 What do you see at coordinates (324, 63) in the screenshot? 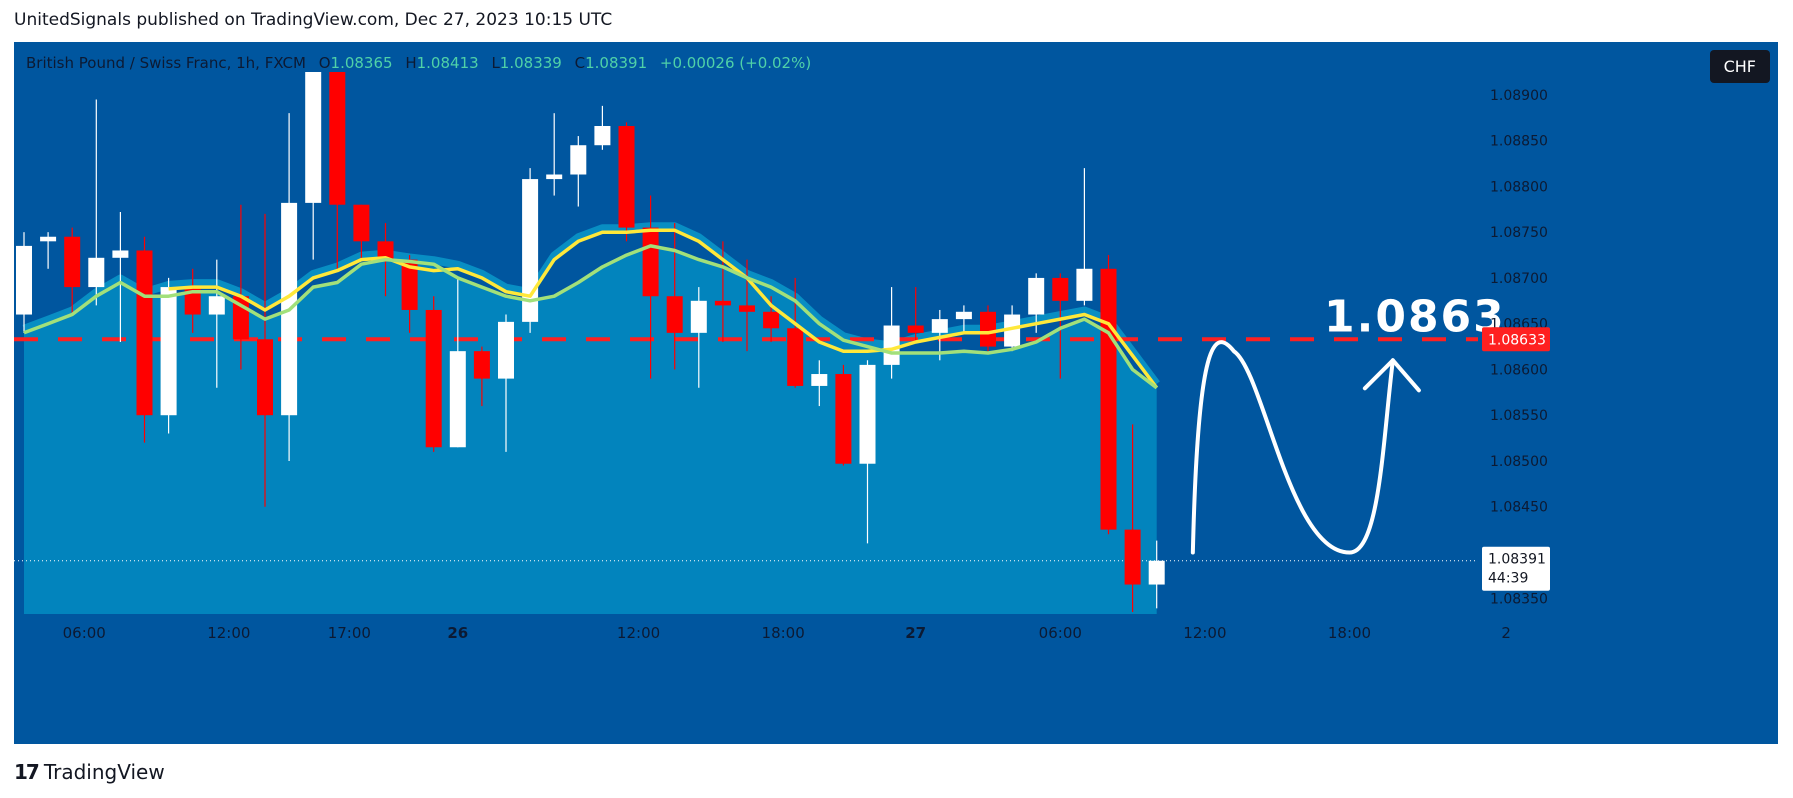
I see `open-key: O` at bounding box center [324, 63].